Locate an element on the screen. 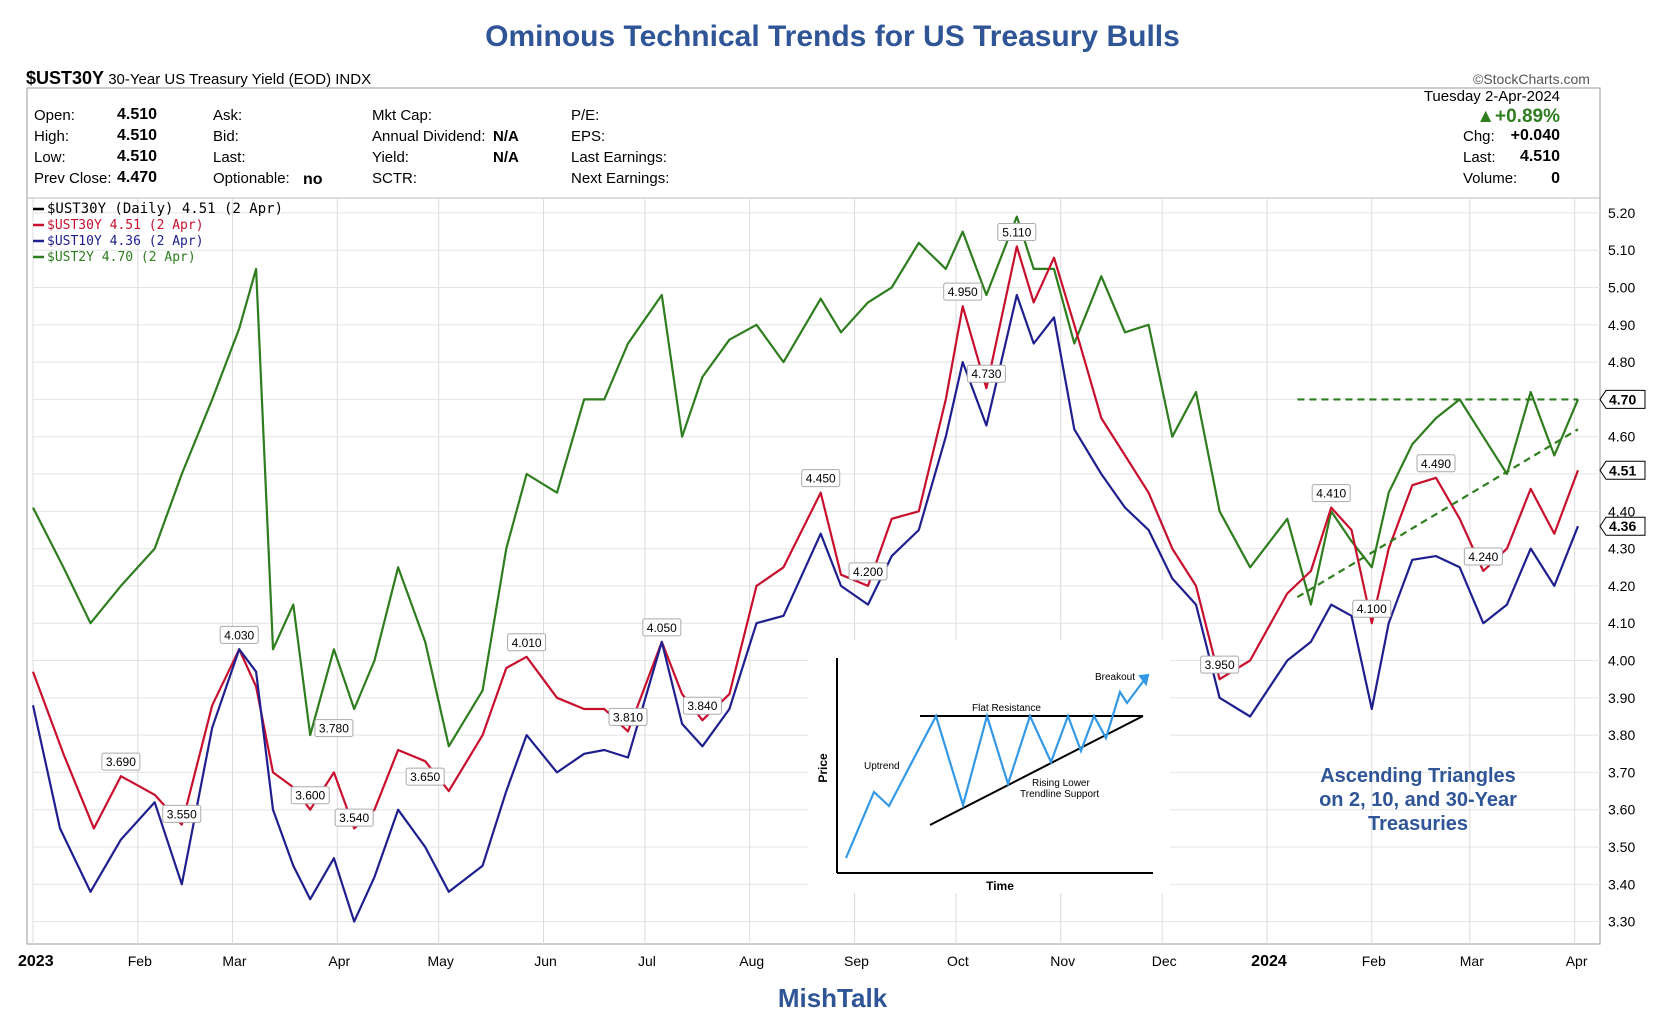 Image resolution: width=1665 pixels, height=1030 pixels. x-tick-label: Oct is located at coordinates (958, 961).